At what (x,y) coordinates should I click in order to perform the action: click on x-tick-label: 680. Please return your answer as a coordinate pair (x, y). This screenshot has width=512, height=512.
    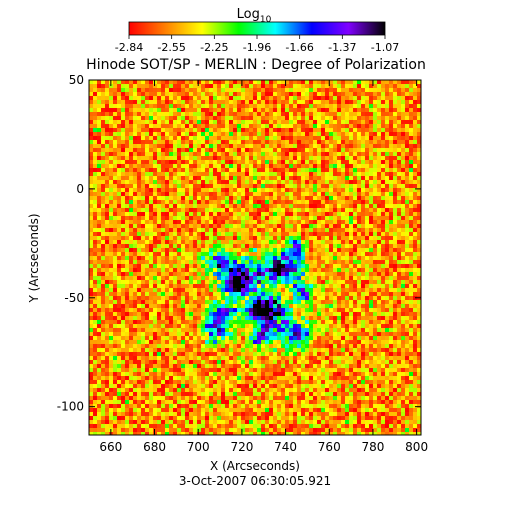
    Looking at the image, I should click on (154, 447).